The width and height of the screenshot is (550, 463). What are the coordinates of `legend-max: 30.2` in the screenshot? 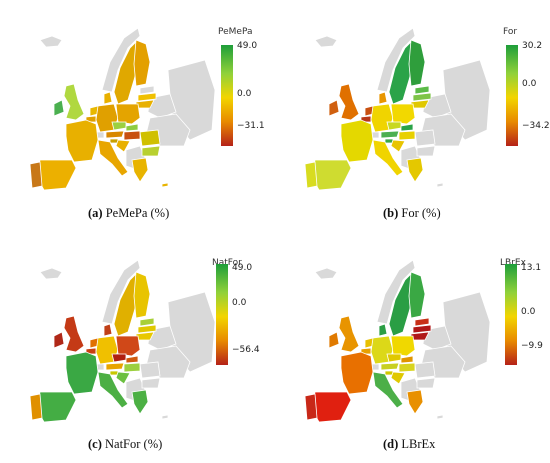 It's located at (532, 46).